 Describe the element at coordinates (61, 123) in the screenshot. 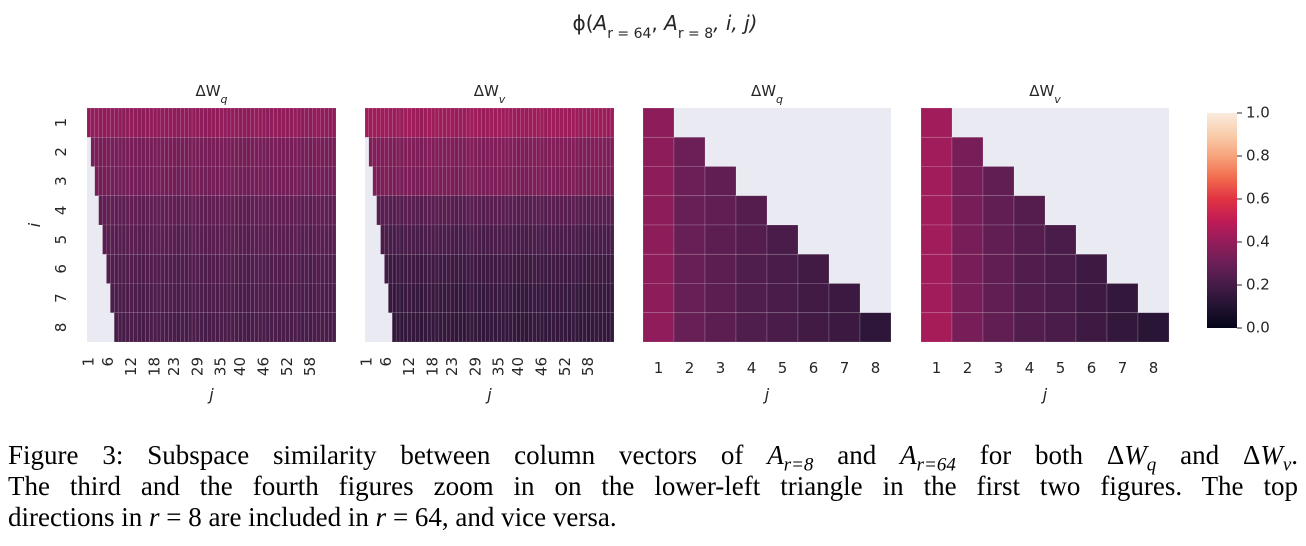

I see `y-tick-label: 1` at that location.